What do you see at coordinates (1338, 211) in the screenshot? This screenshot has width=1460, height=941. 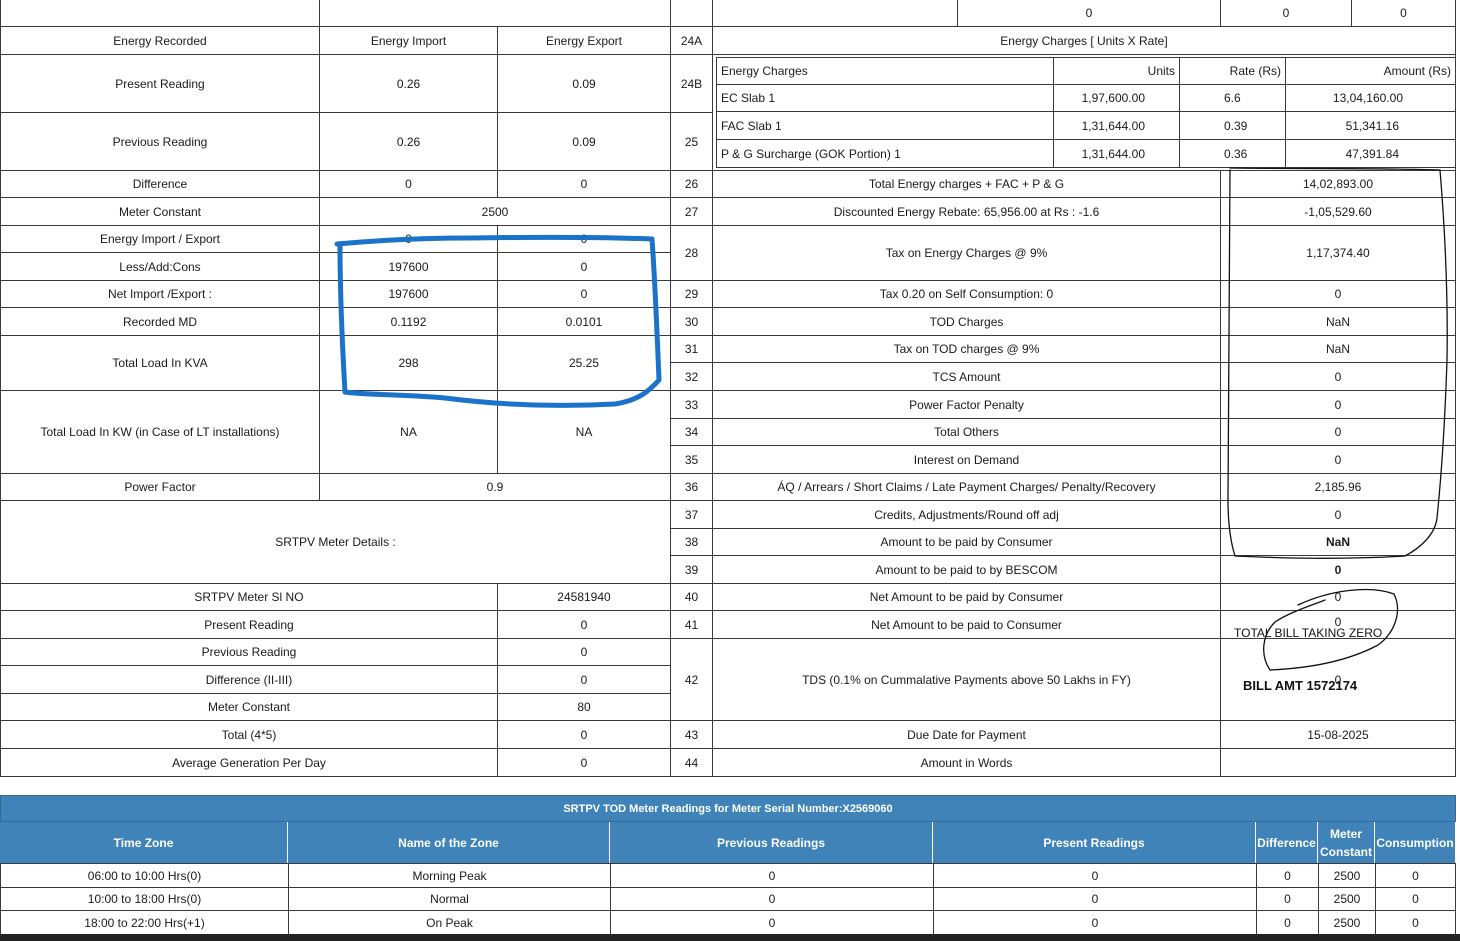 I see `discounted-rebate-value: -1,05,529.60` at bounding box center [1338, 211].